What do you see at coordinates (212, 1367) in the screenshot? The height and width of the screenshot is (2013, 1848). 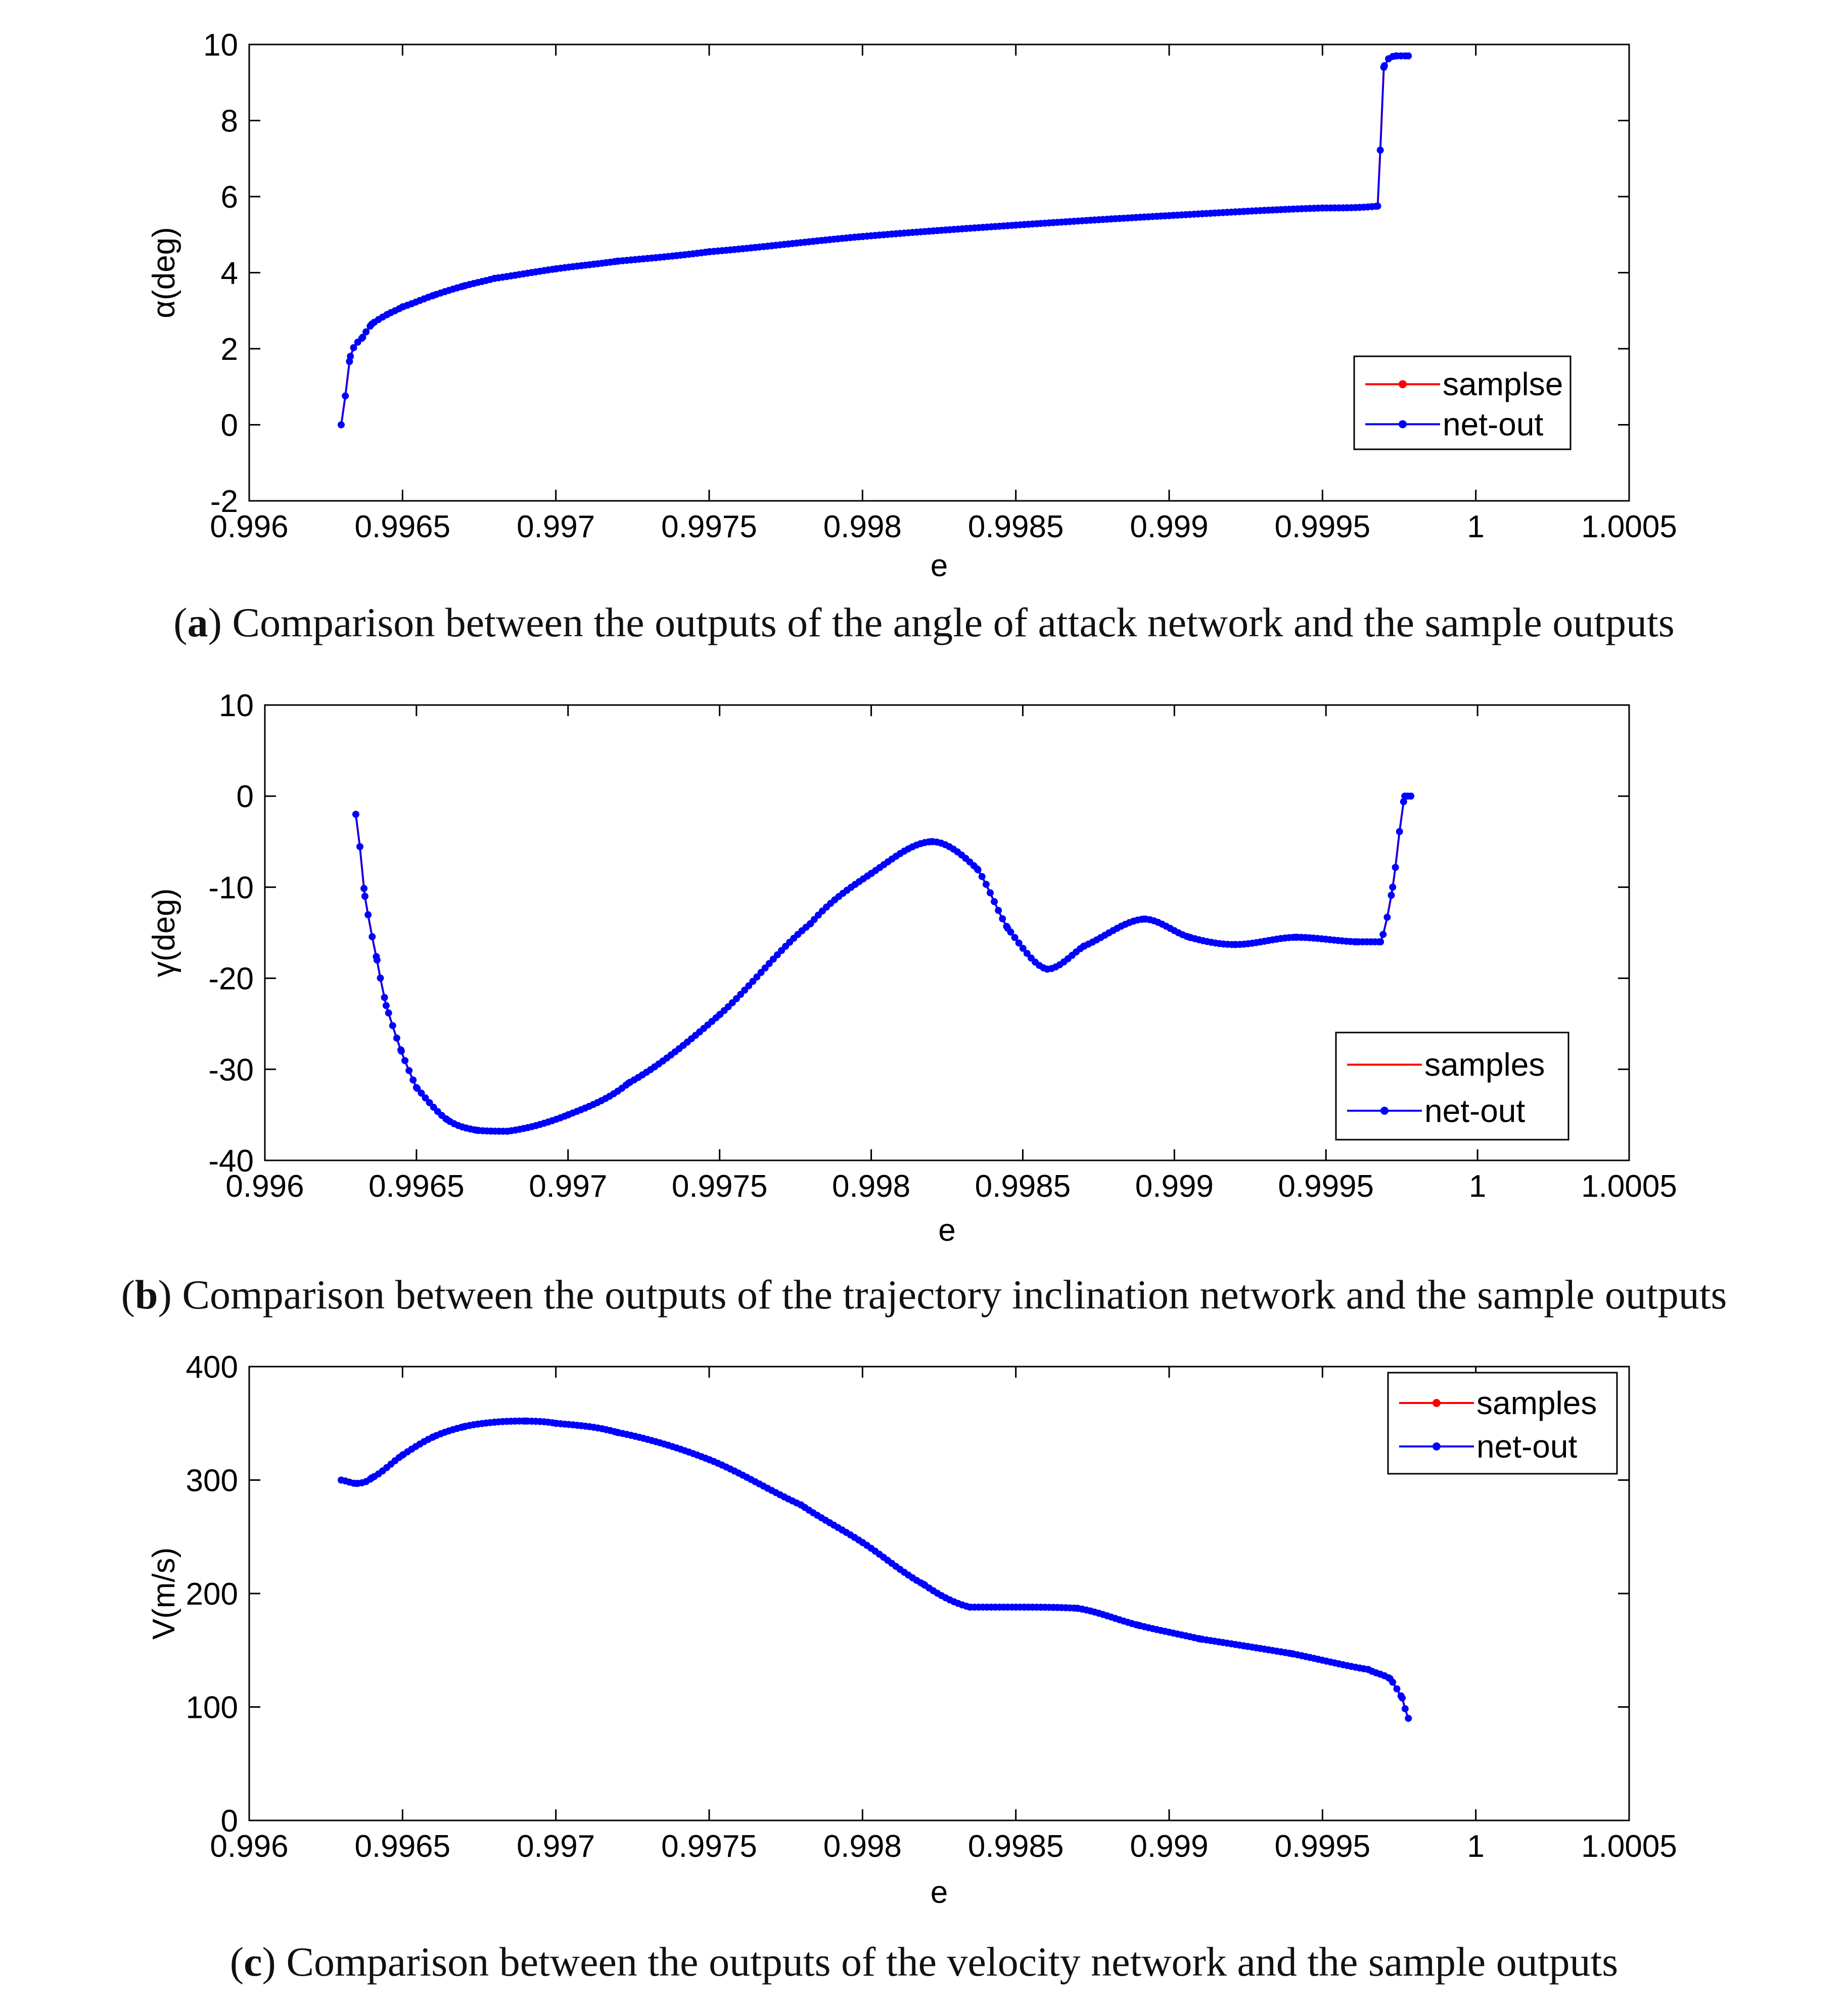 I see `chart-c-ytick-label: 400` at bounding box center [212, 1367].